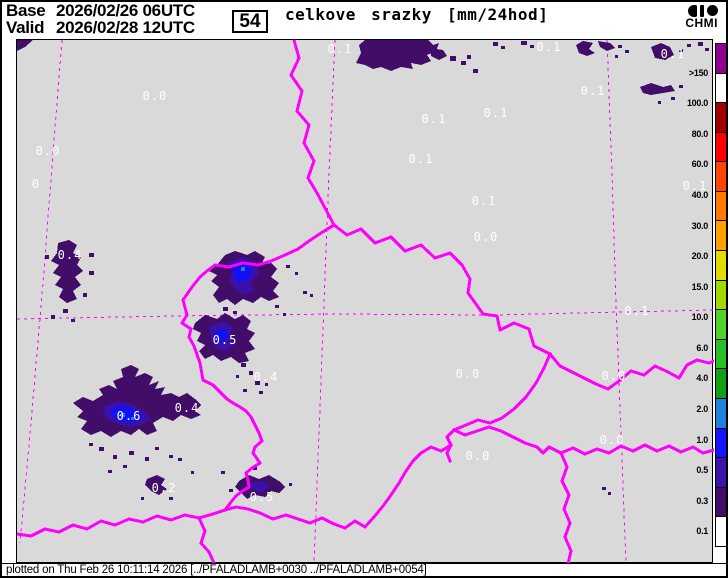 This screenshot has height=578, width=728. I want to click on valid-time-row: Valid 2026/02/28 12UTC, so click(100, 28).